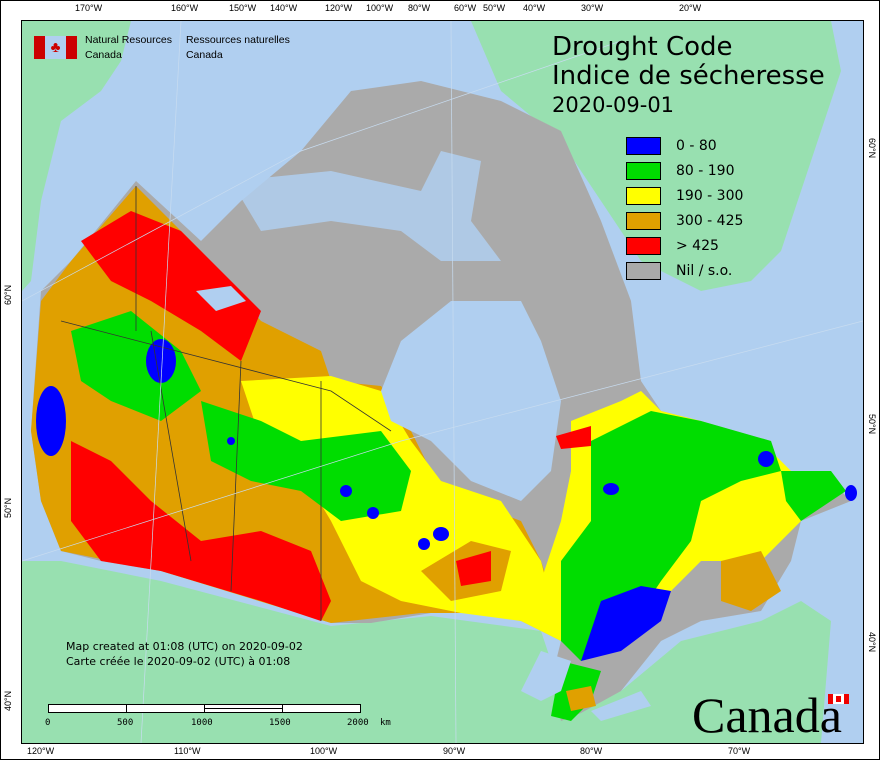 The height and width of the screenshot is (760, 880). I want to click on top-axis-label: 60°W, so click(465, 8).